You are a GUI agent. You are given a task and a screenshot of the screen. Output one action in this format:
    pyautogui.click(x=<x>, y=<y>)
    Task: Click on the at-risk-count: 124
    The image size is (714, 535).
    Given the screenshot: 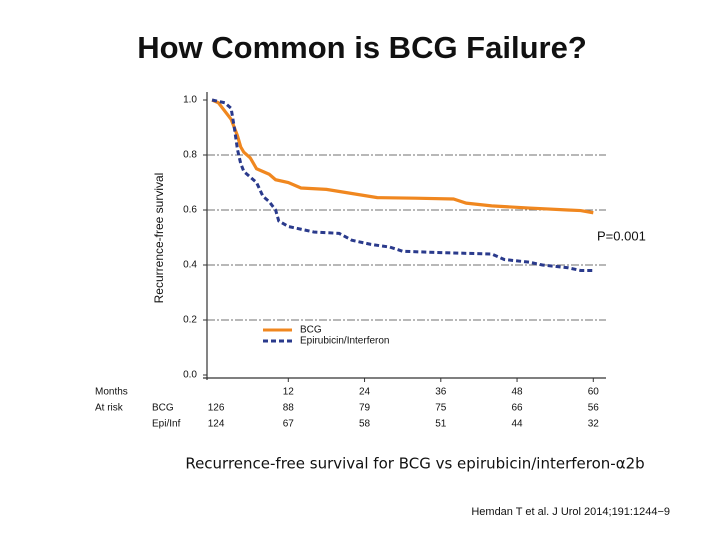 What is the action you would take?
    pyautogui.click(x=216, y=424)
    